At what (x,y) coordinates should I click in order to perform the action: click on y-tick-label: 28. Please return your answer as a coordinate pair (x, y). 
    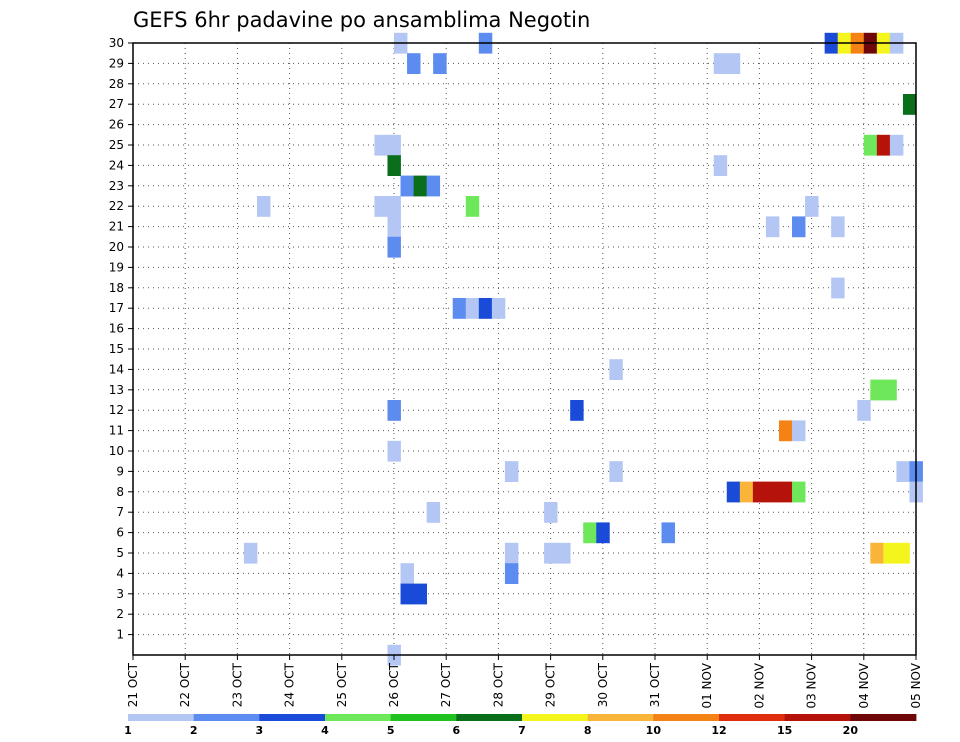
    Looking at the image, I should click on (116, 84).